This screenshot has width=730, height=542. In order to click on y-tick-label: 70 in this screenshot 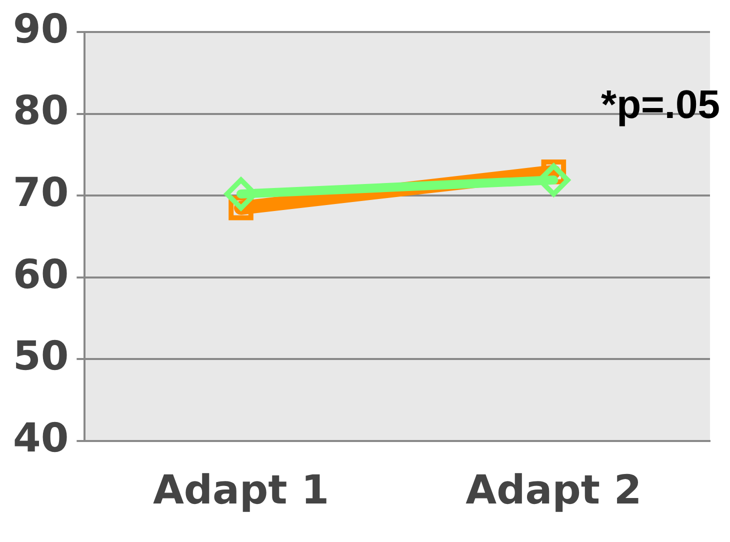, I will do `click(40, 193)`.